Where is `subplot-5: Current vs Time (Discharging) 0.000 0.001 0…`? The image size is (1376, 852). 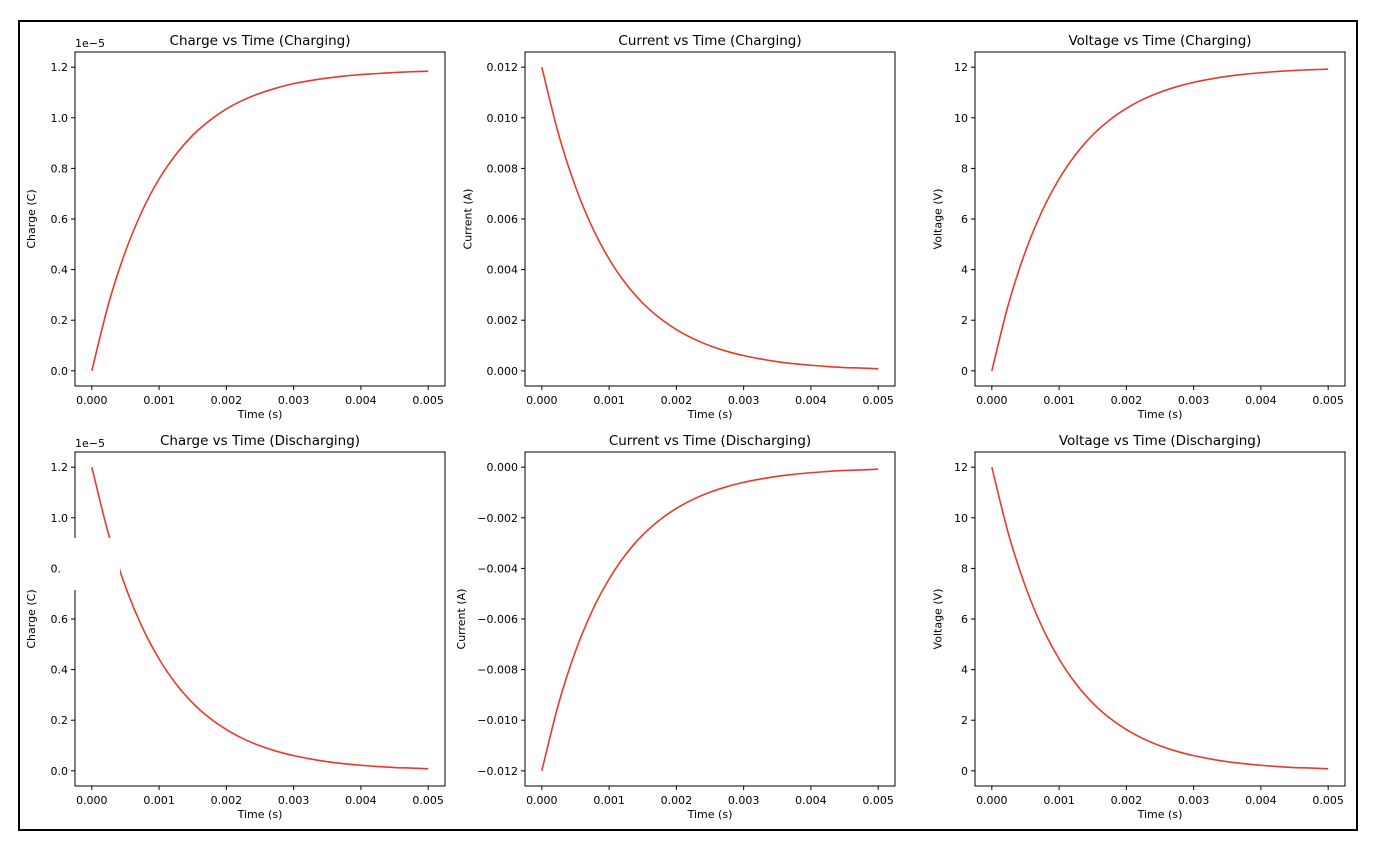
subplot-5: Current vs Time (Discharging) 0.000 0.001 0… is located at coordinates (675, 627).